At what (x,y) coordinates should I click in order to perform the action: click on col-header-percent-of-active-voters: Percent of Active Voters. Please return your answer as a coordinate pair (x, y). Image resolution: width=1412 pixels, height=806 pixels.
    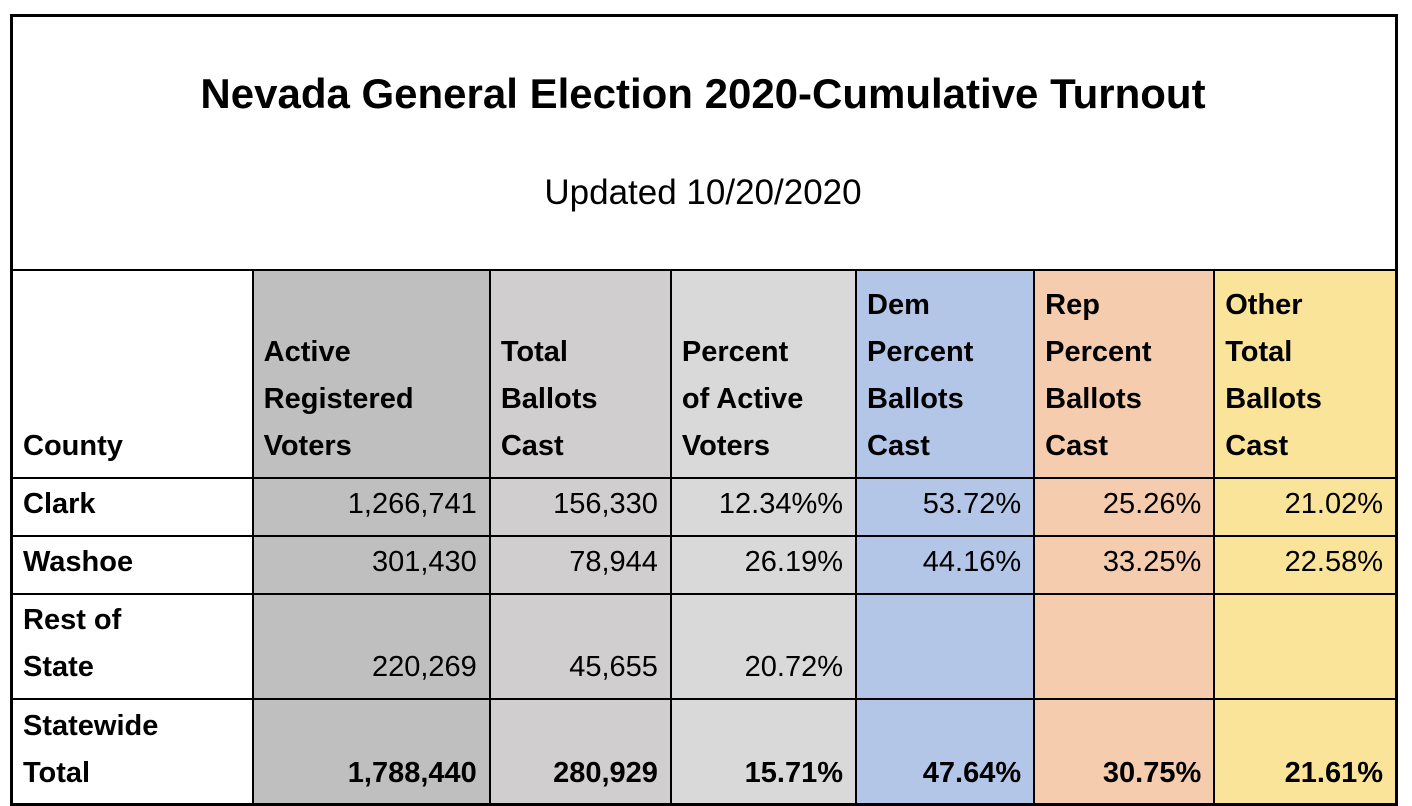
    Looking at the image, I should click on (763, 374).